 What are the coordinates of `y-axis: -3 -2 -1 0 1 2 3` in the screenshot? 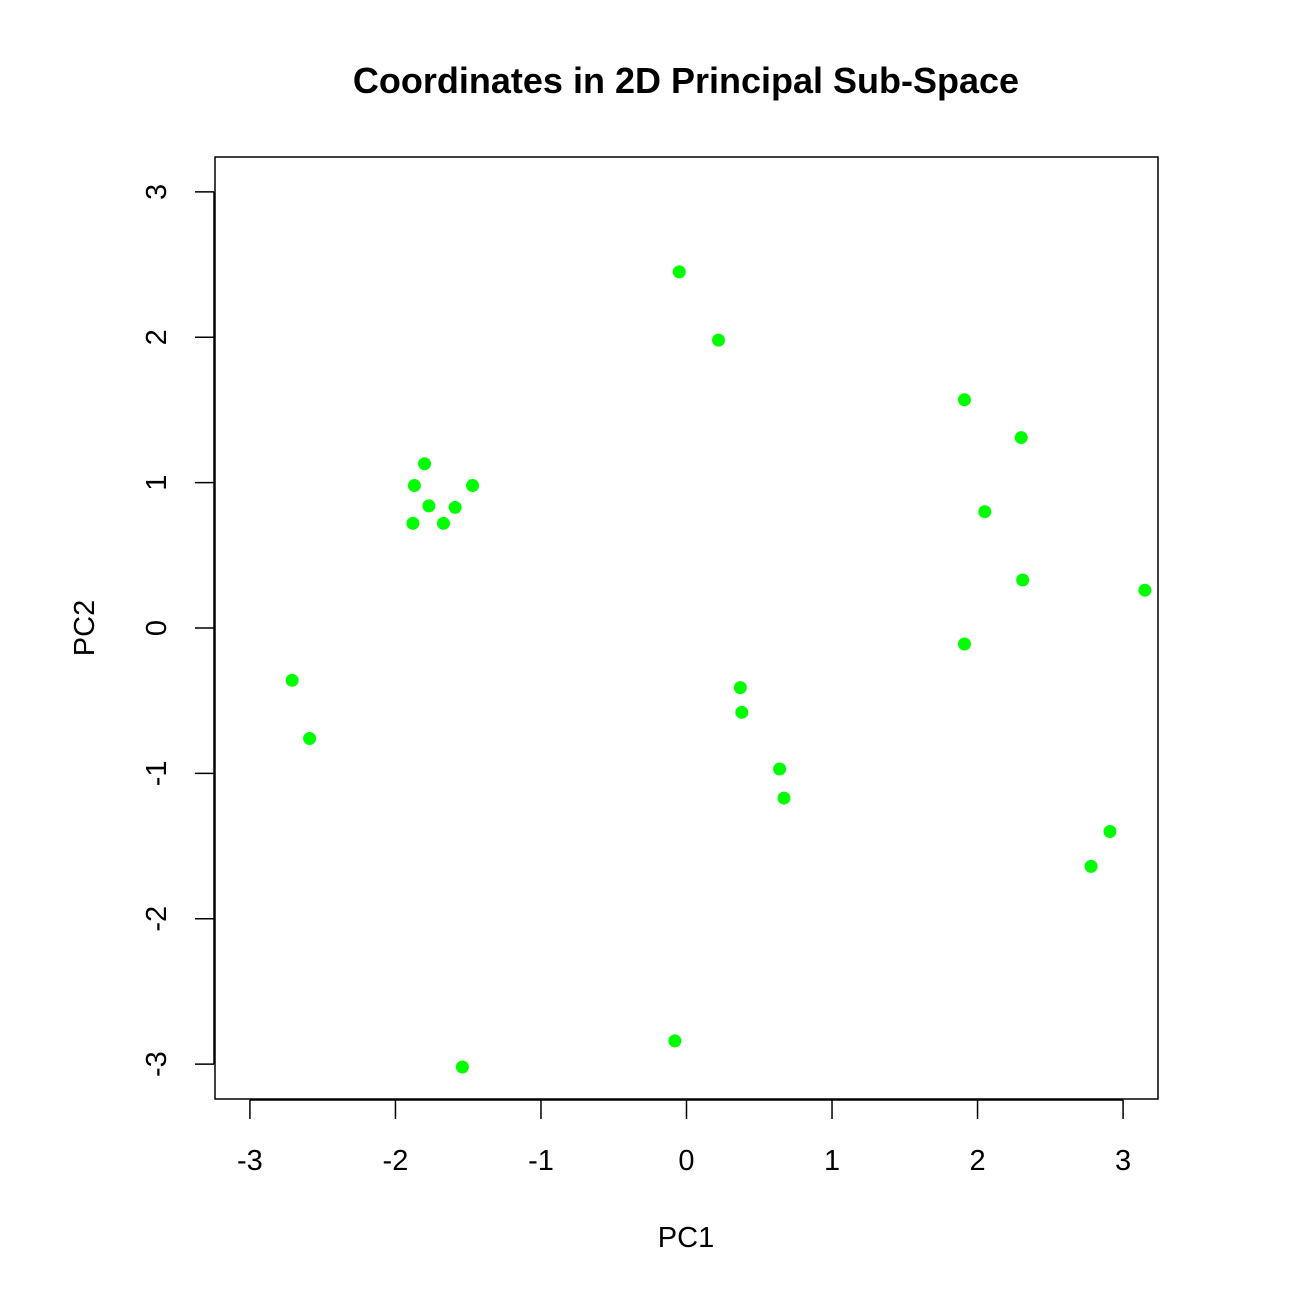 It's located at (178, 630).